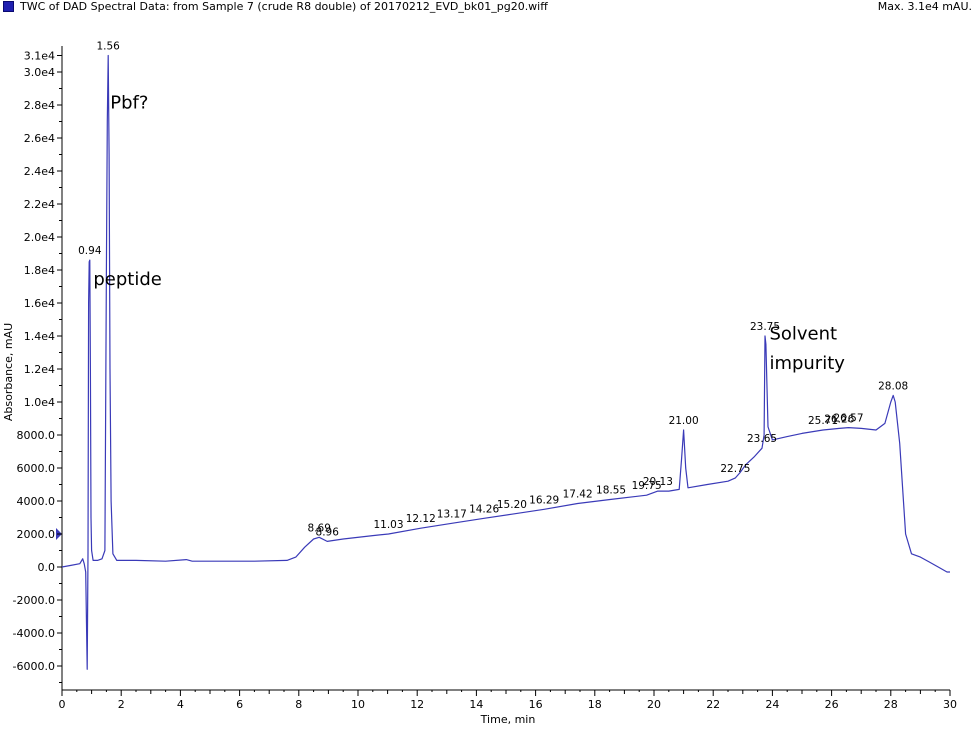 The width and height of the screenshot is (978, 747). What do you see at coordinates (39, 204) in the screenshot?
I see `y-tick-label: 2.2e4` at bounding box center [39, 204].